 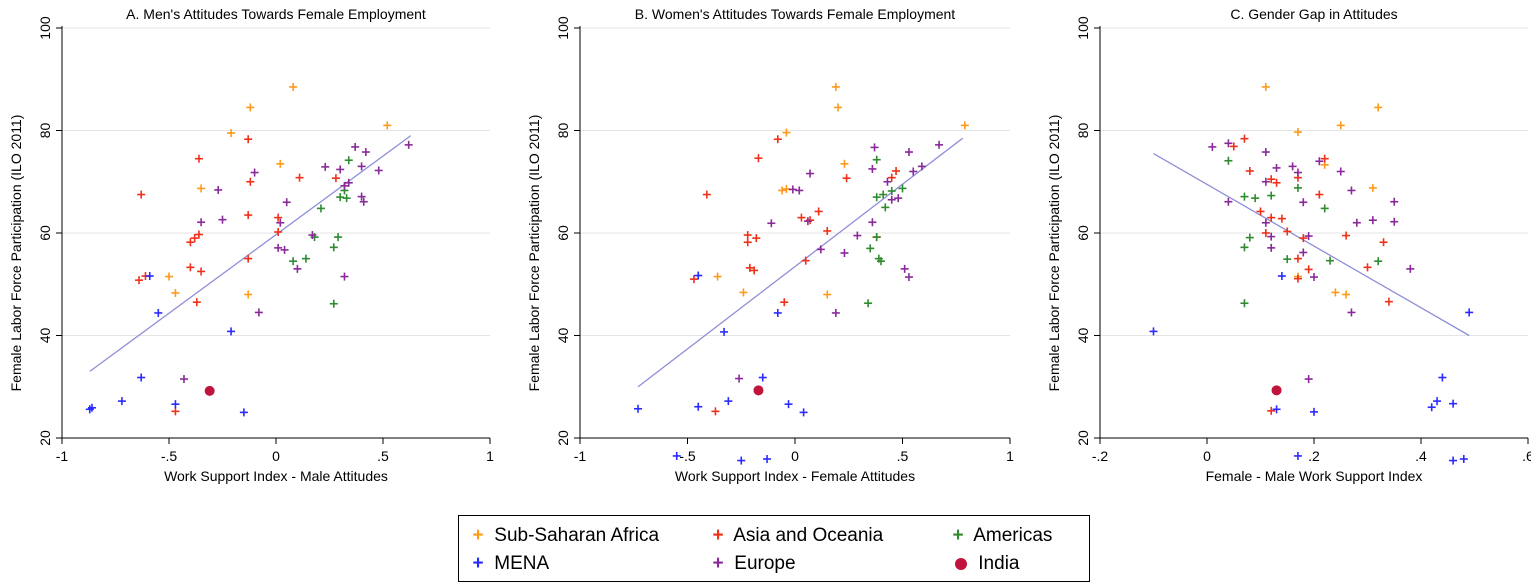 I want to click on x-tick-label: -1, so click(x=580, y=456).